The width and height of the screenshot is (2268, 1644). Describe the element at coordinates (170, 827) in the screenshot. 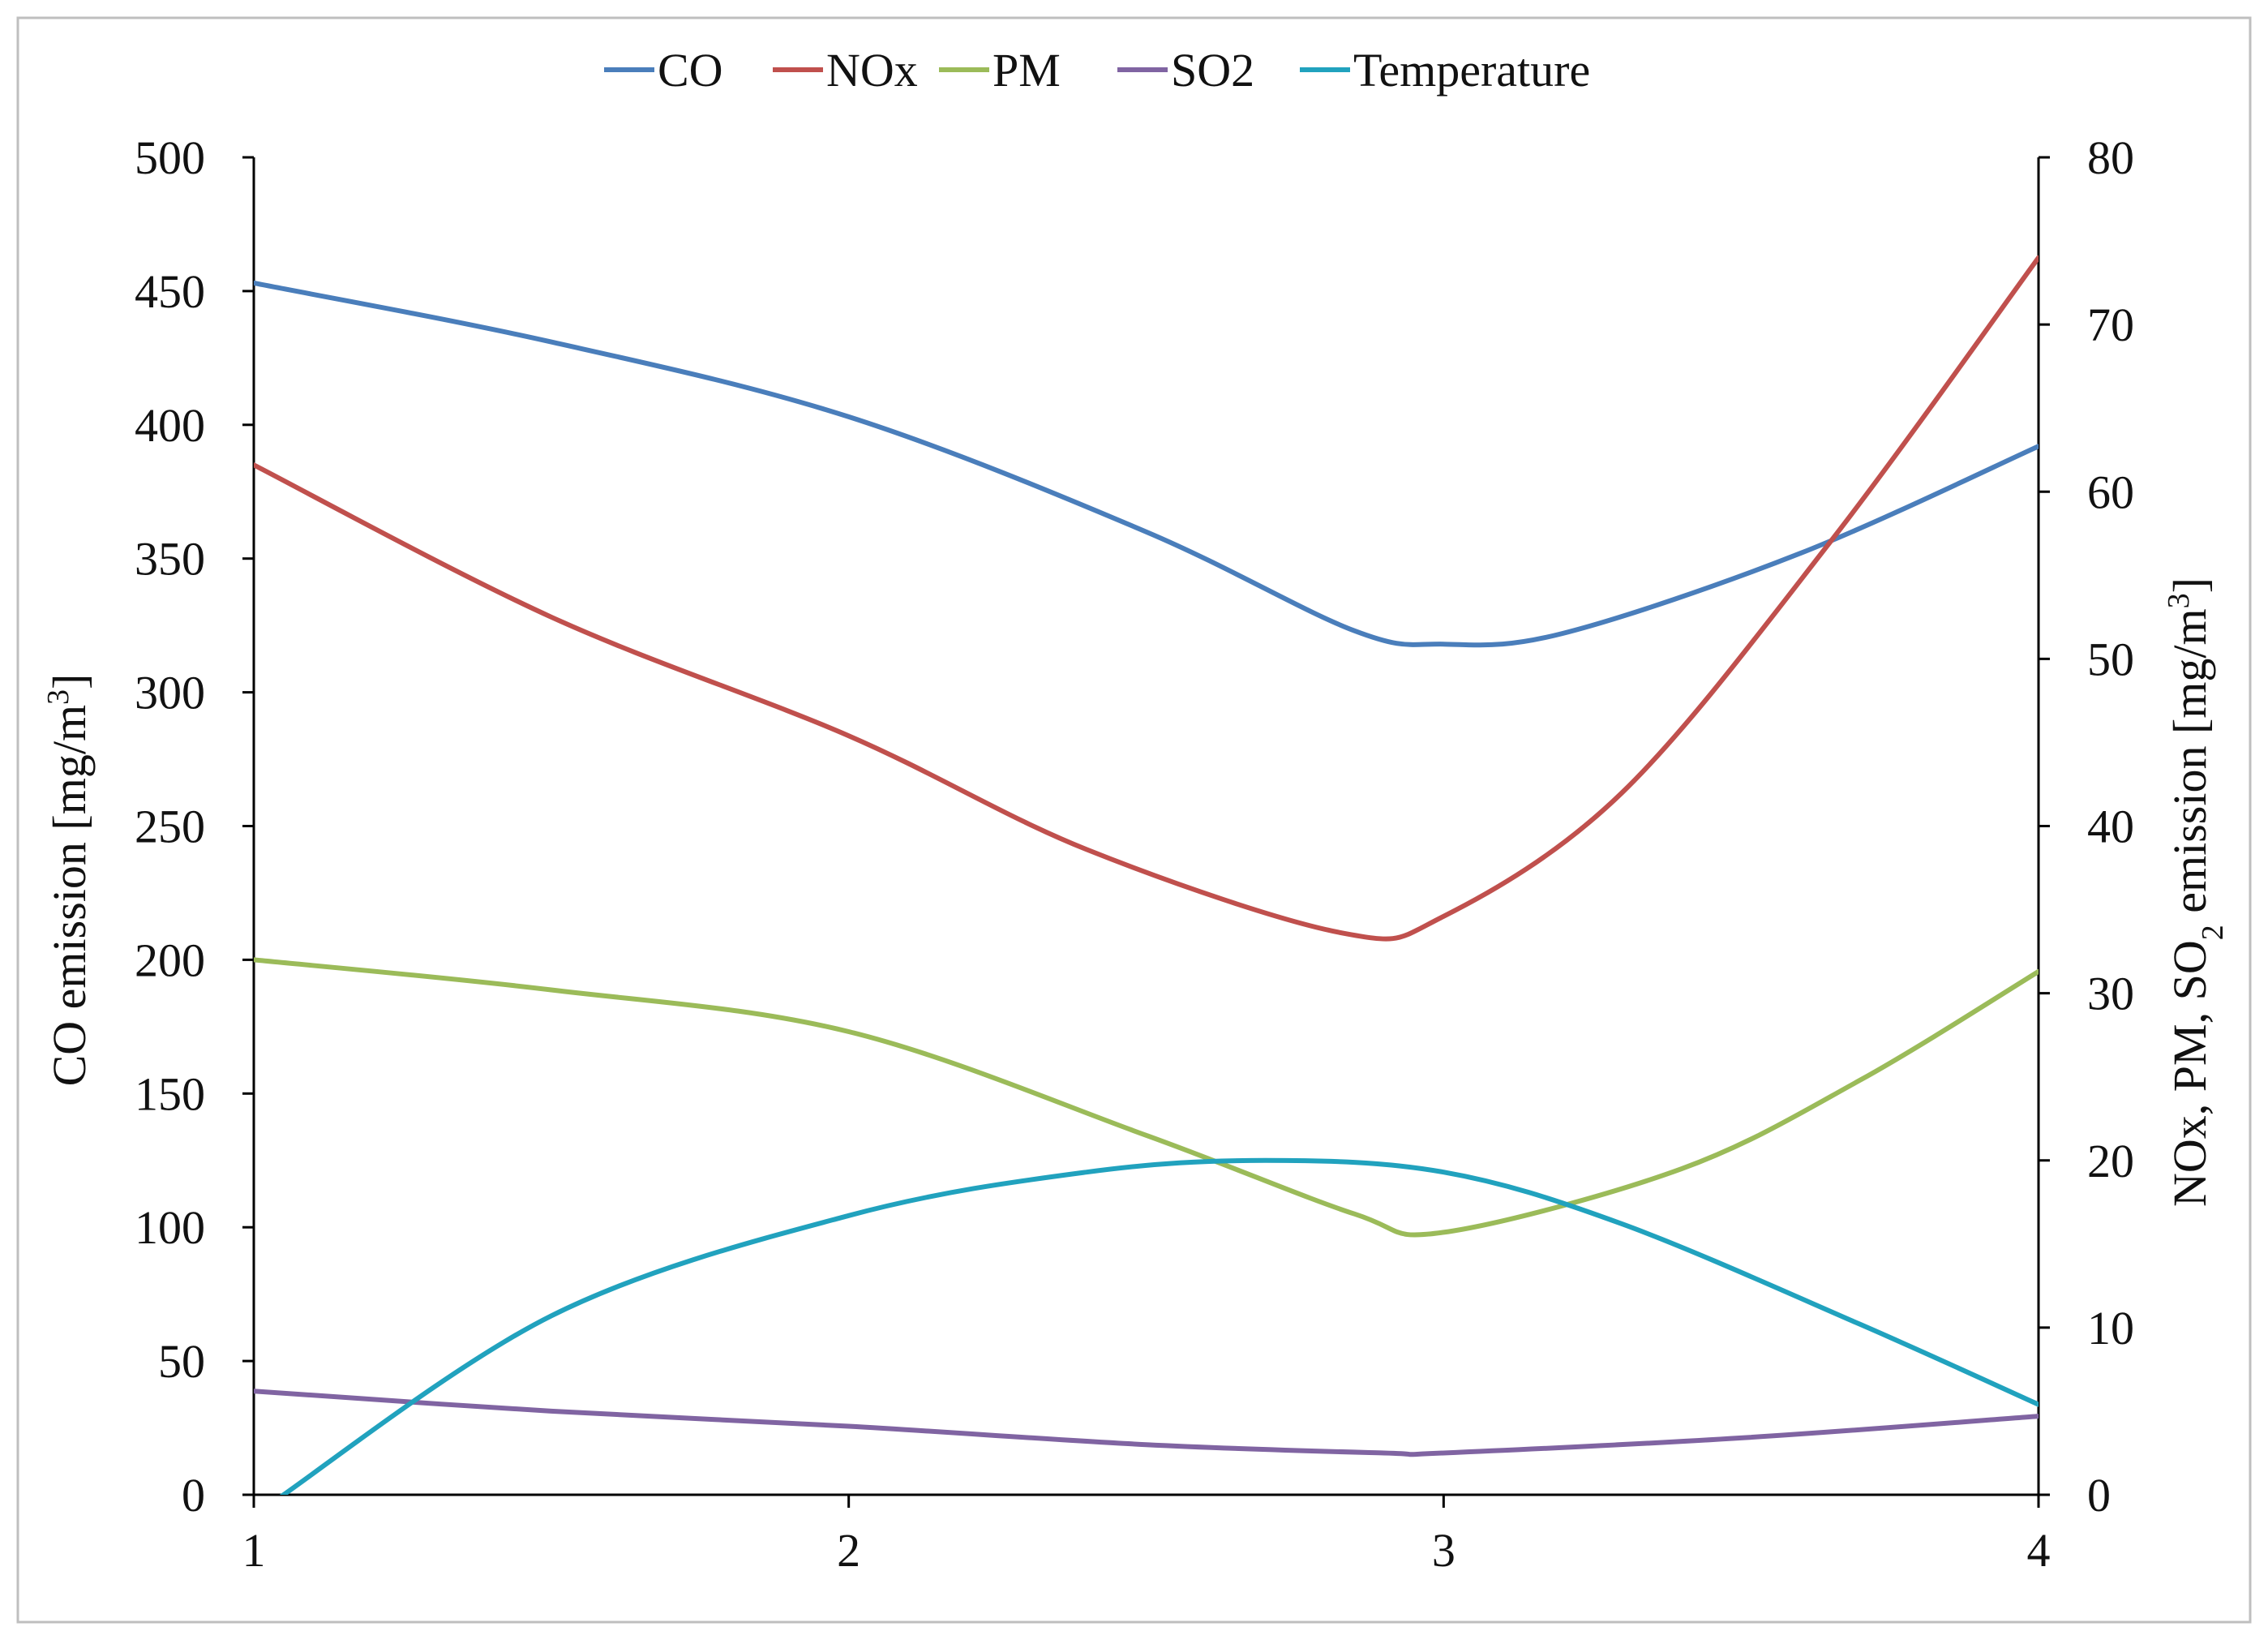

I see `y-left-tick-label: 250` at that location.